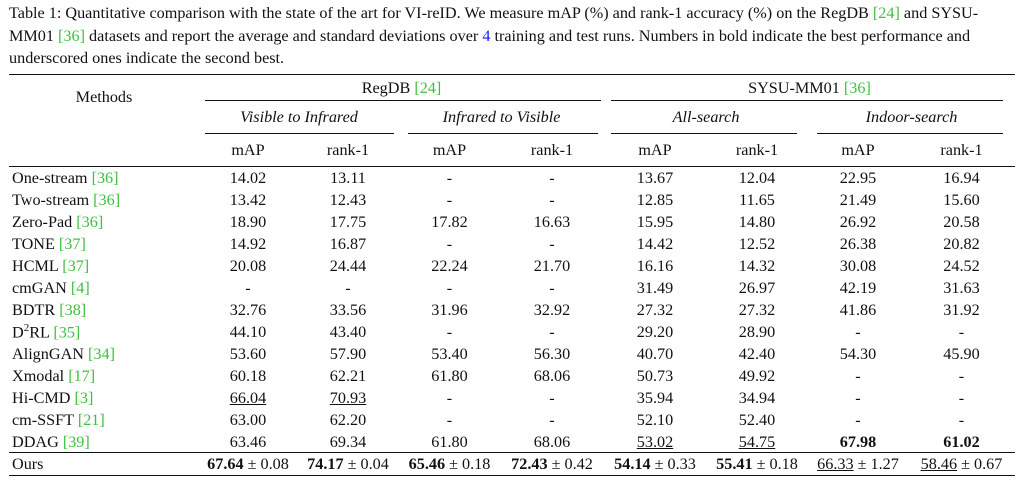 Image resolution: width=1024 pixels, height=488 pixels. What do you see at coordinates (655, 441) in the screenshot?
I see `value-cell: 53.02` at bounding box center [655, 441].